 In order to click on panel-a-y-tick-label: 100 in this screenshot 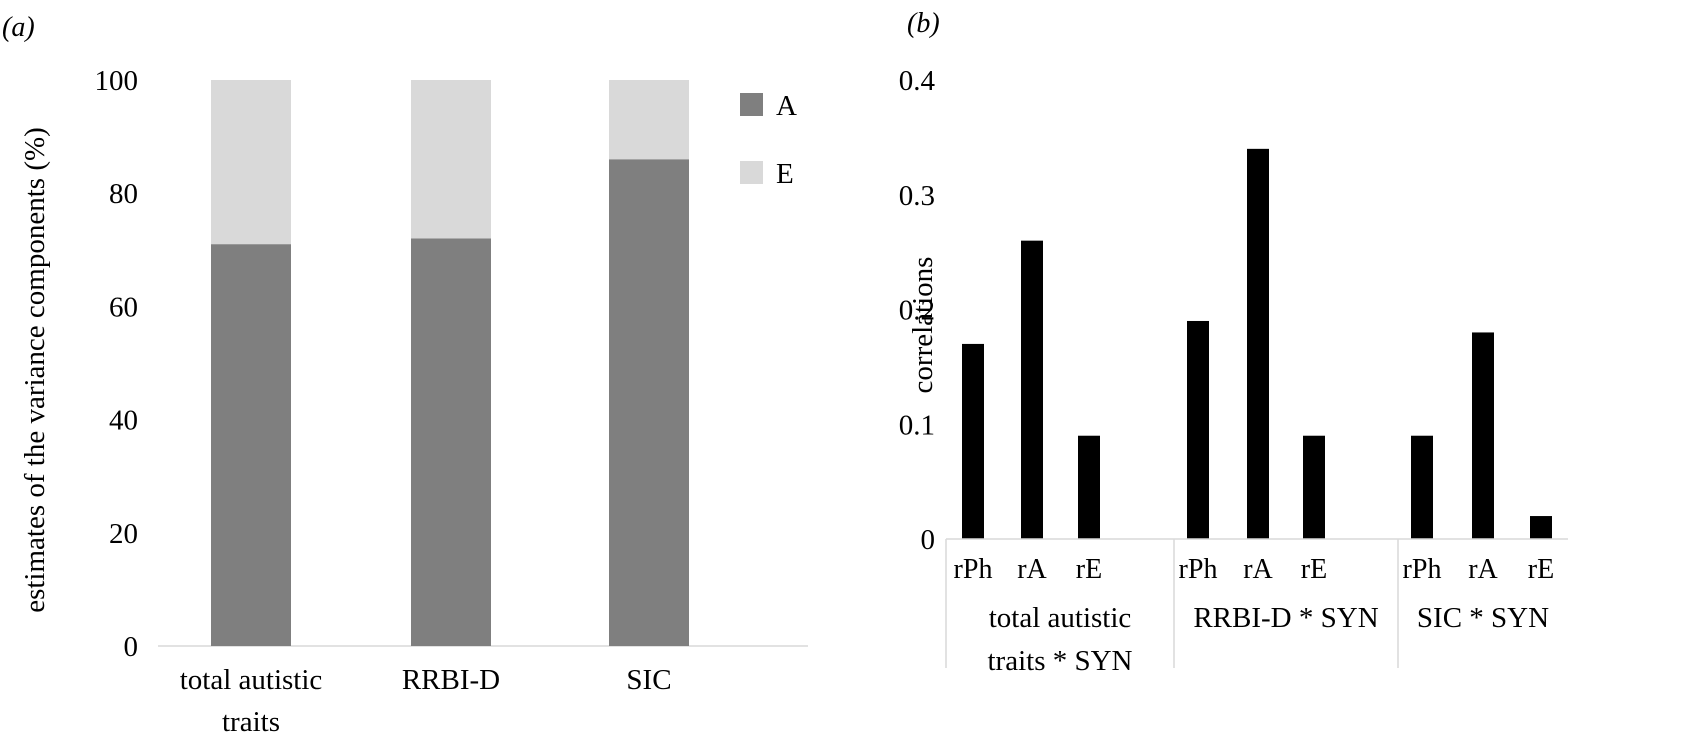, I will do `click(117, 81)`.